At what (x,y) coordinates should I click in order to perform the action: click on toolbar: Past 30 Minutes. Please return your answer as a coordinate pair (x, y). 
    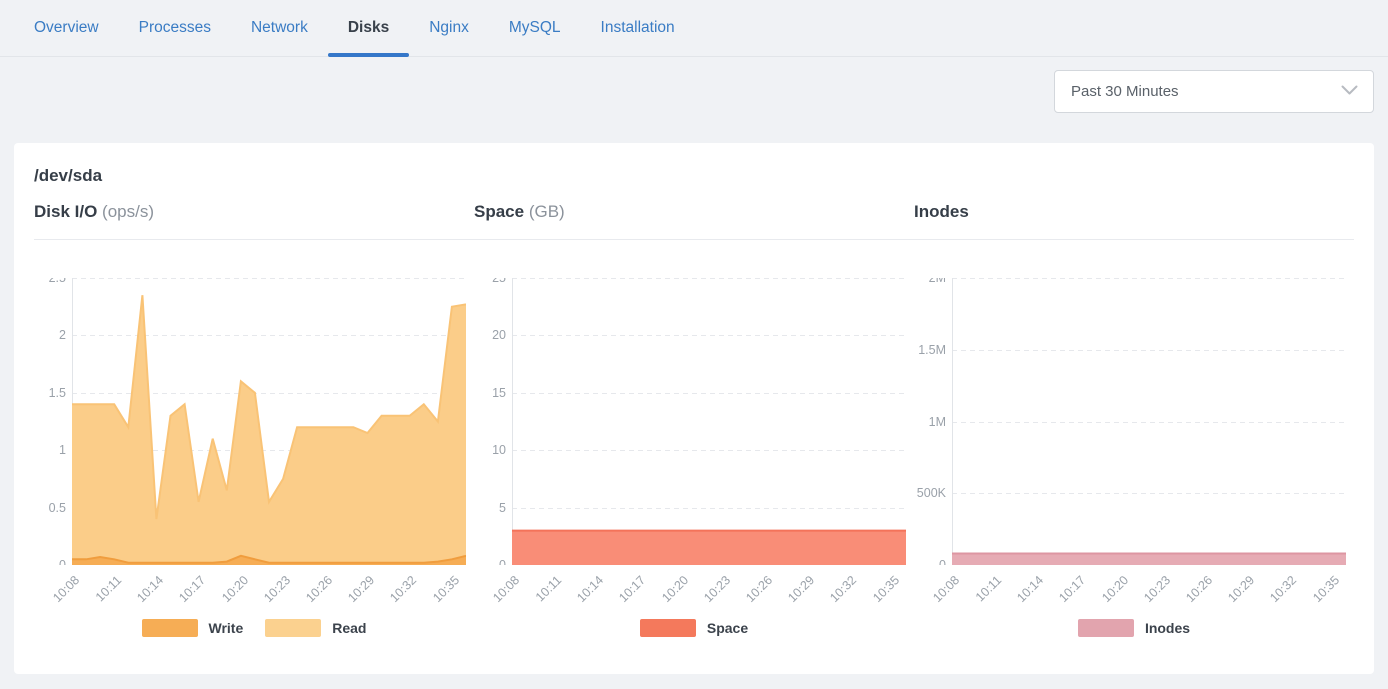
    Looking at the image, I should click on (694, 85).